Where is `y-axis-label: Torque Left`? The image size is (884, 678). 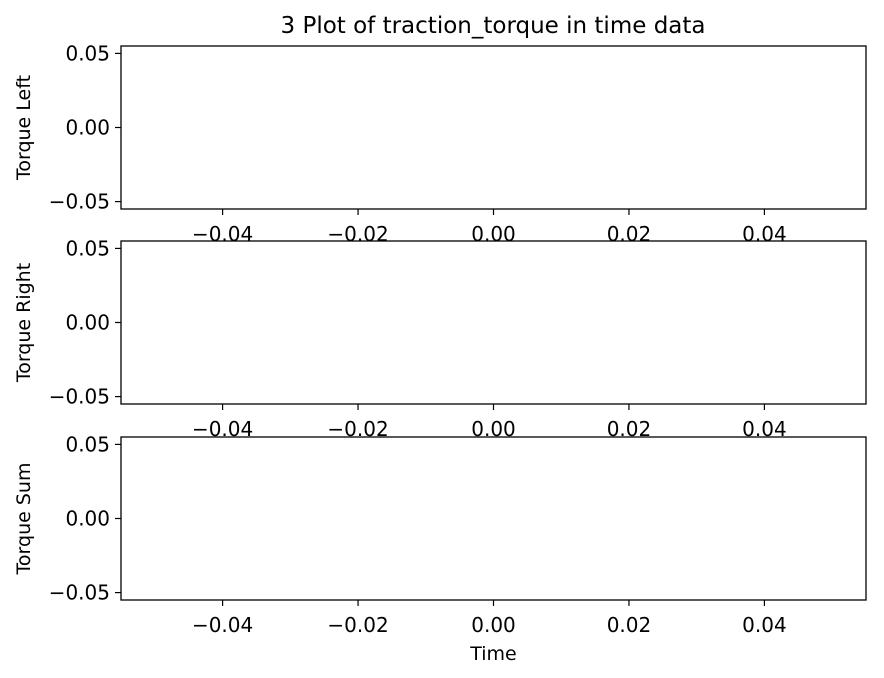 y-axis-label: Torque Left is located at coordinates (24, 128).